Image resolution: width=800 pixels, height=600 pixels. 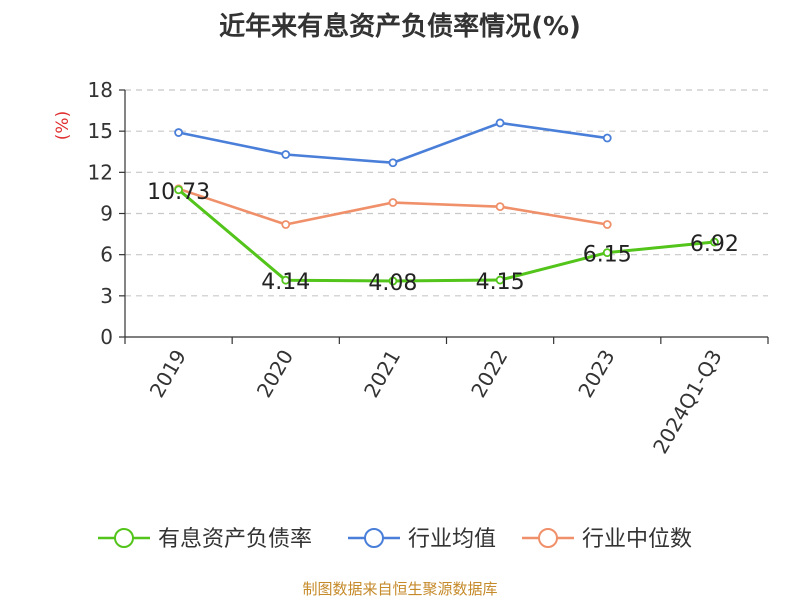 I want to click on data-label: 10.73, so click(x=178, y=192).